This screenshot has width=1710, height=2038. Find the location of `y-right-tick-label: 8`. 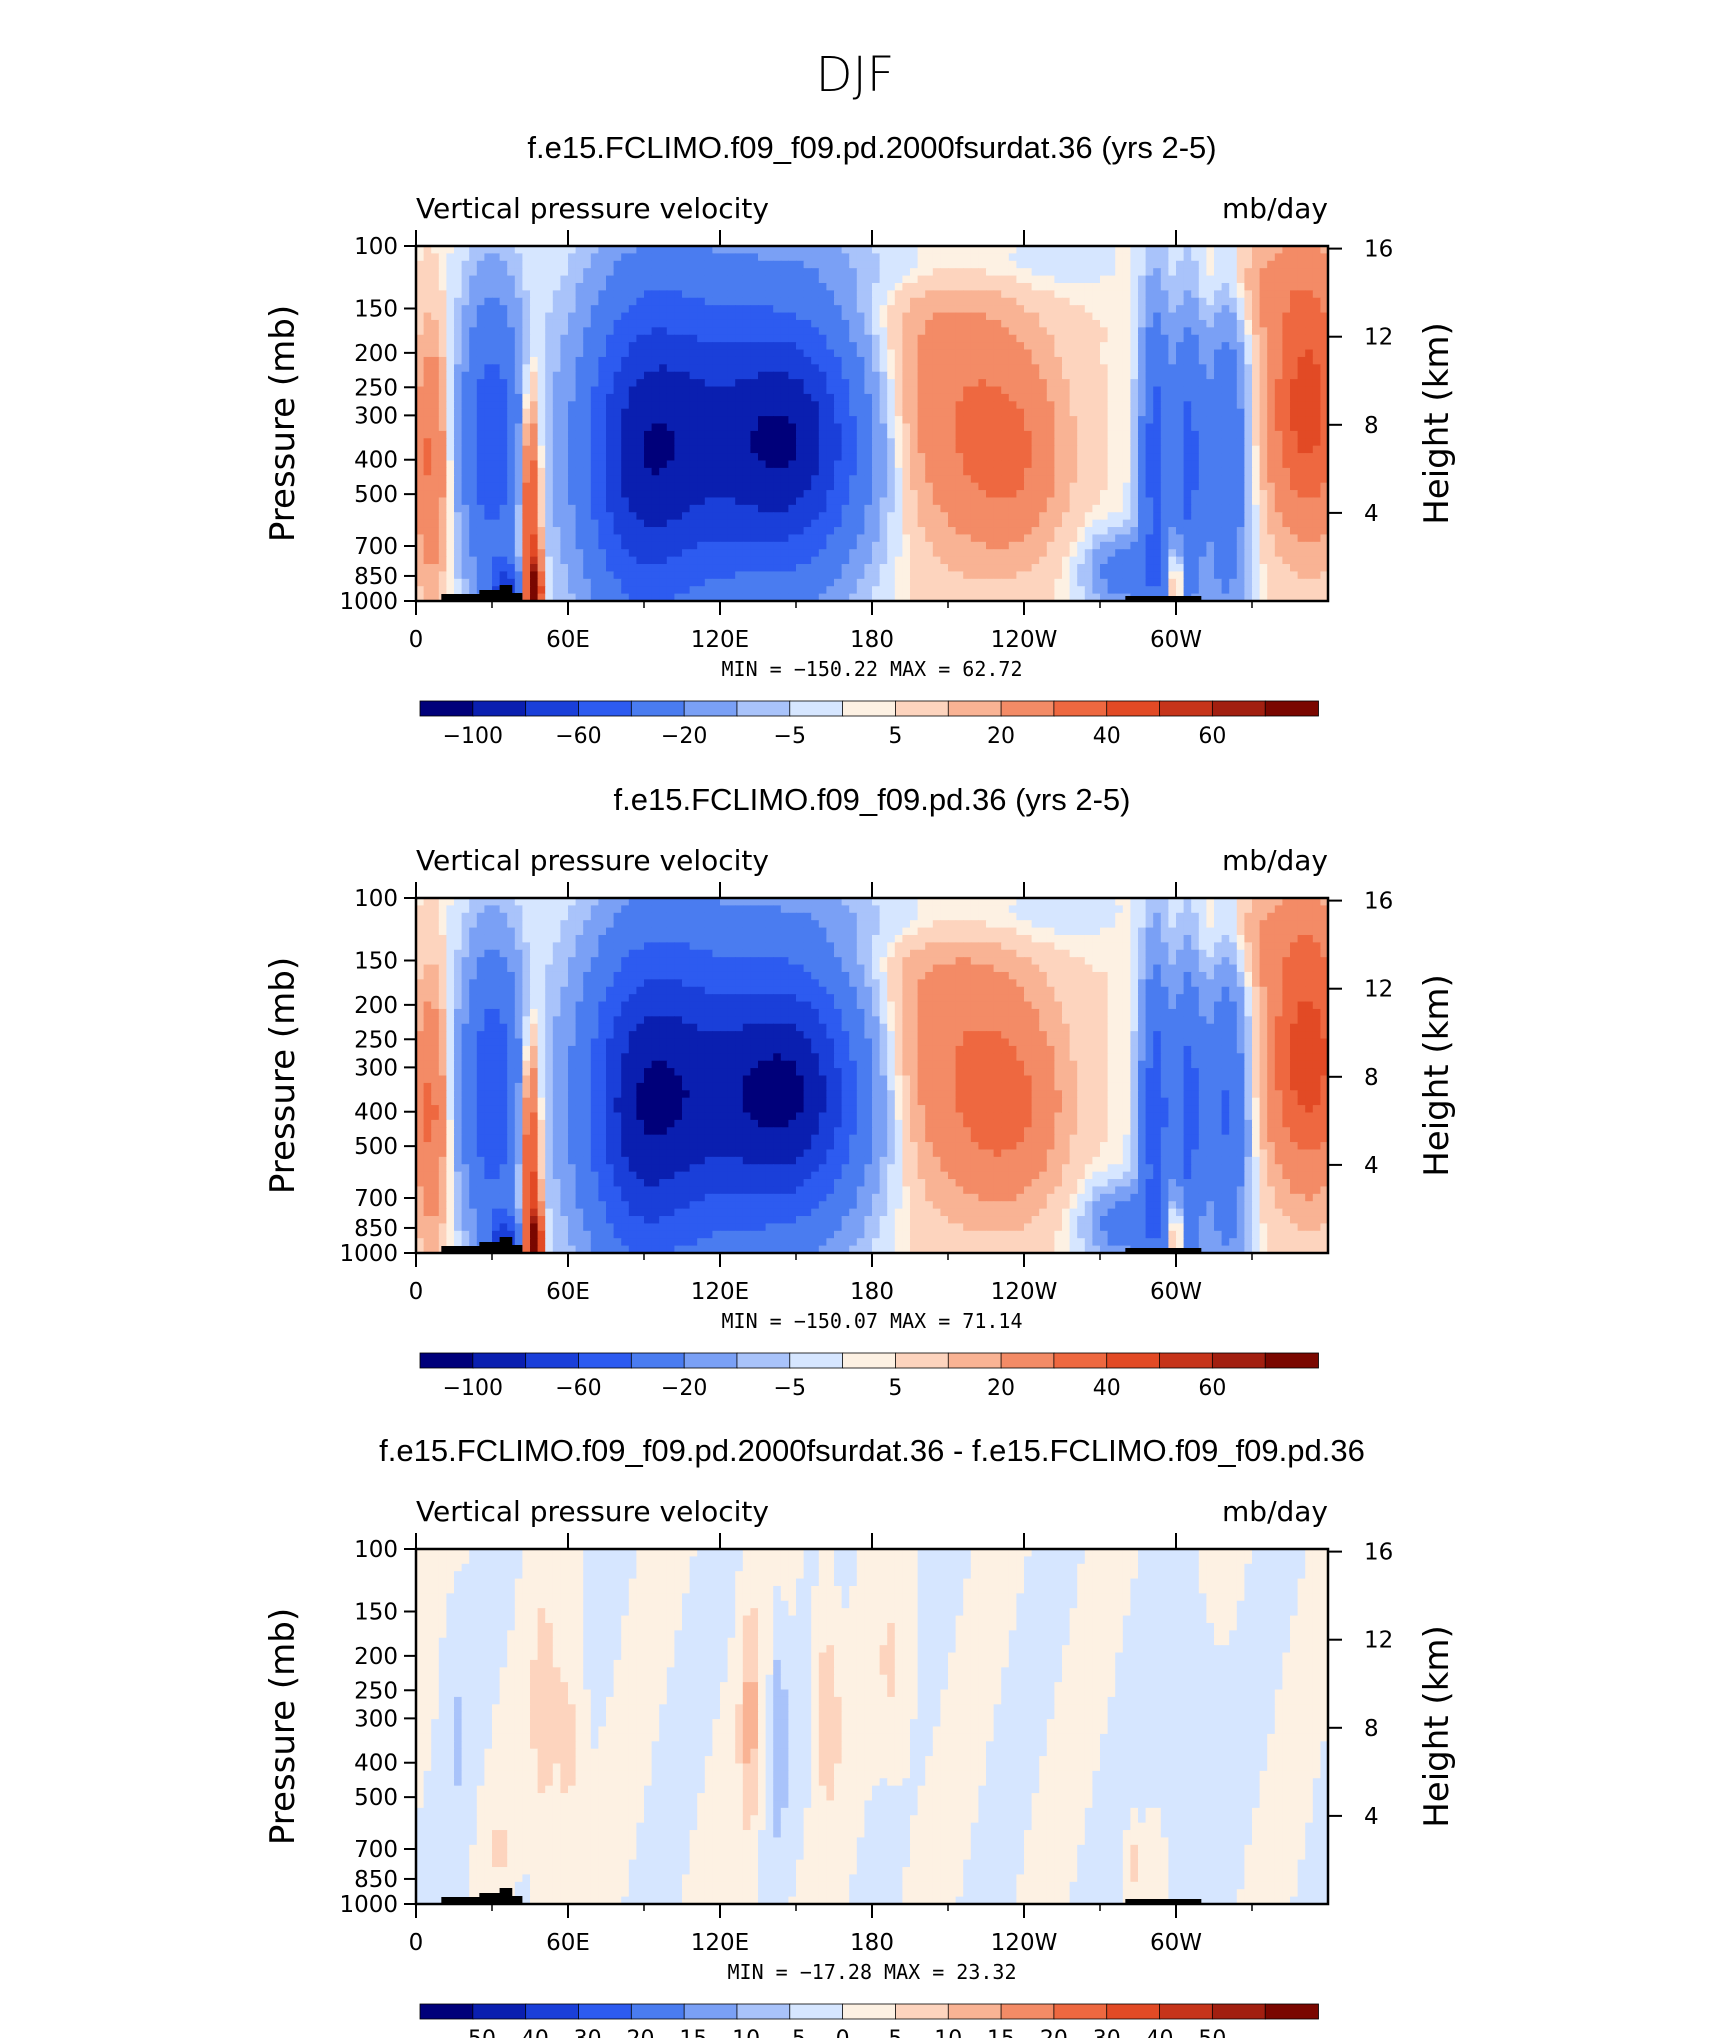

y-right-tick-label: 8 is located at coordinates (1371, 1078).